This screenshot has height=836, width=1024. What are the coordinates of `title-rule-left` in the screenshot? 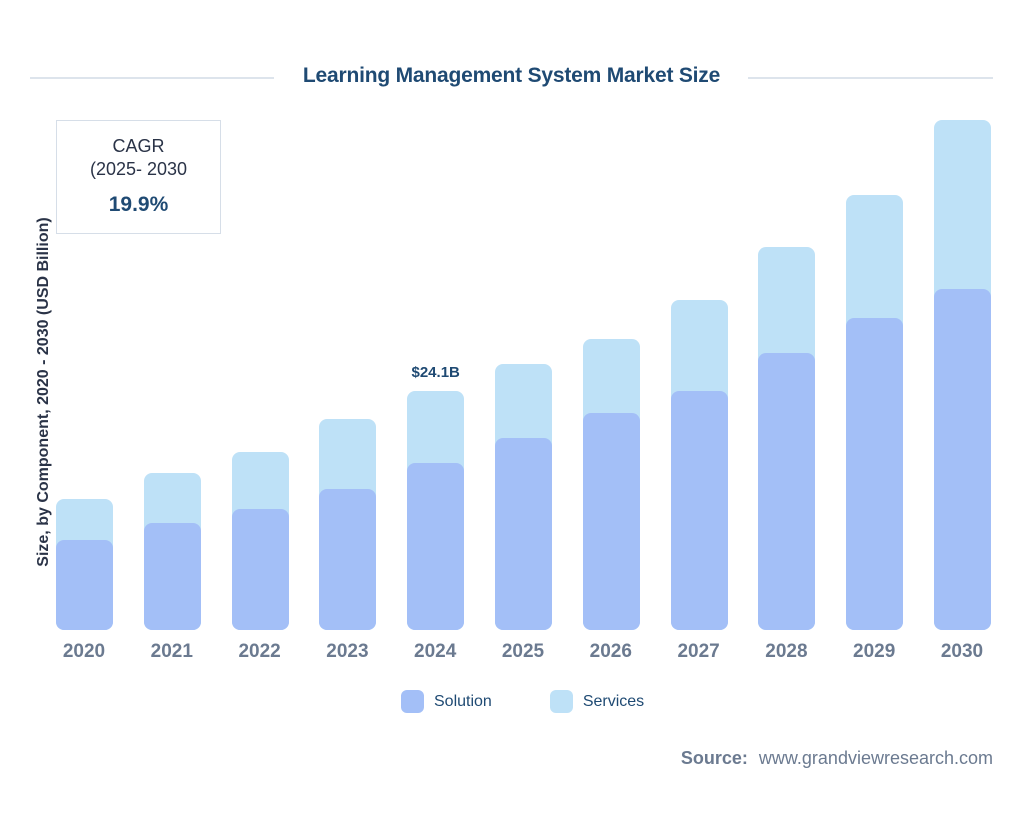 It's located at (152, 78).